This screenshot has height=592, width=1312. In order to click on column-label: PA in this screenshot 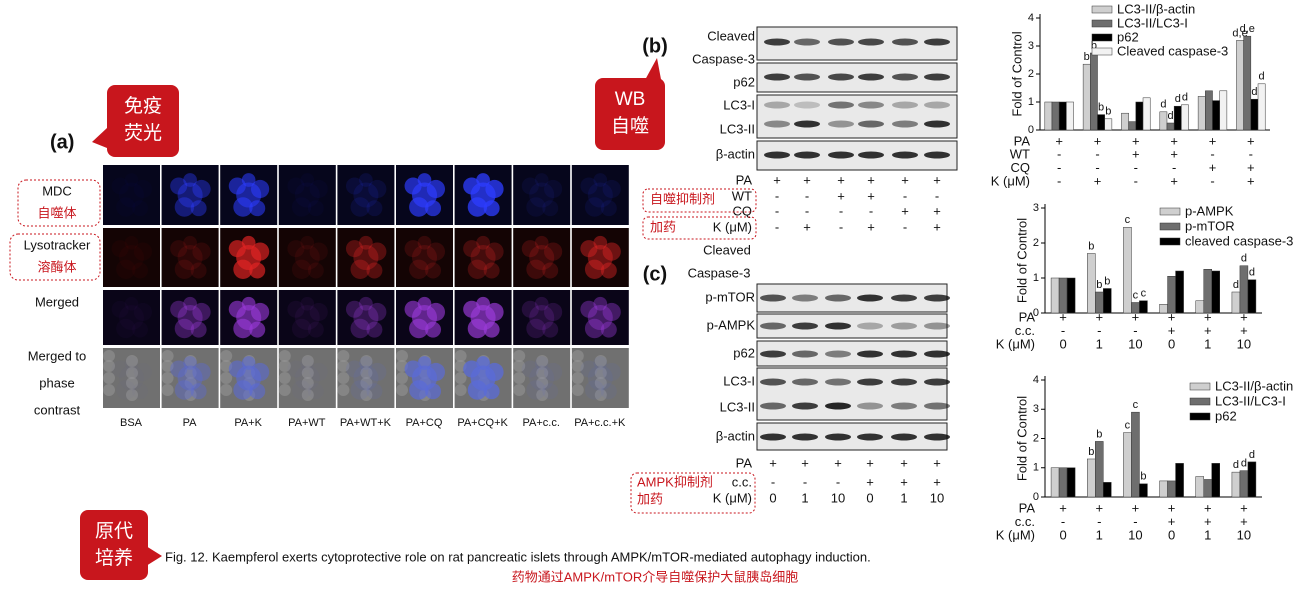, I will do `click(190, 423)`.